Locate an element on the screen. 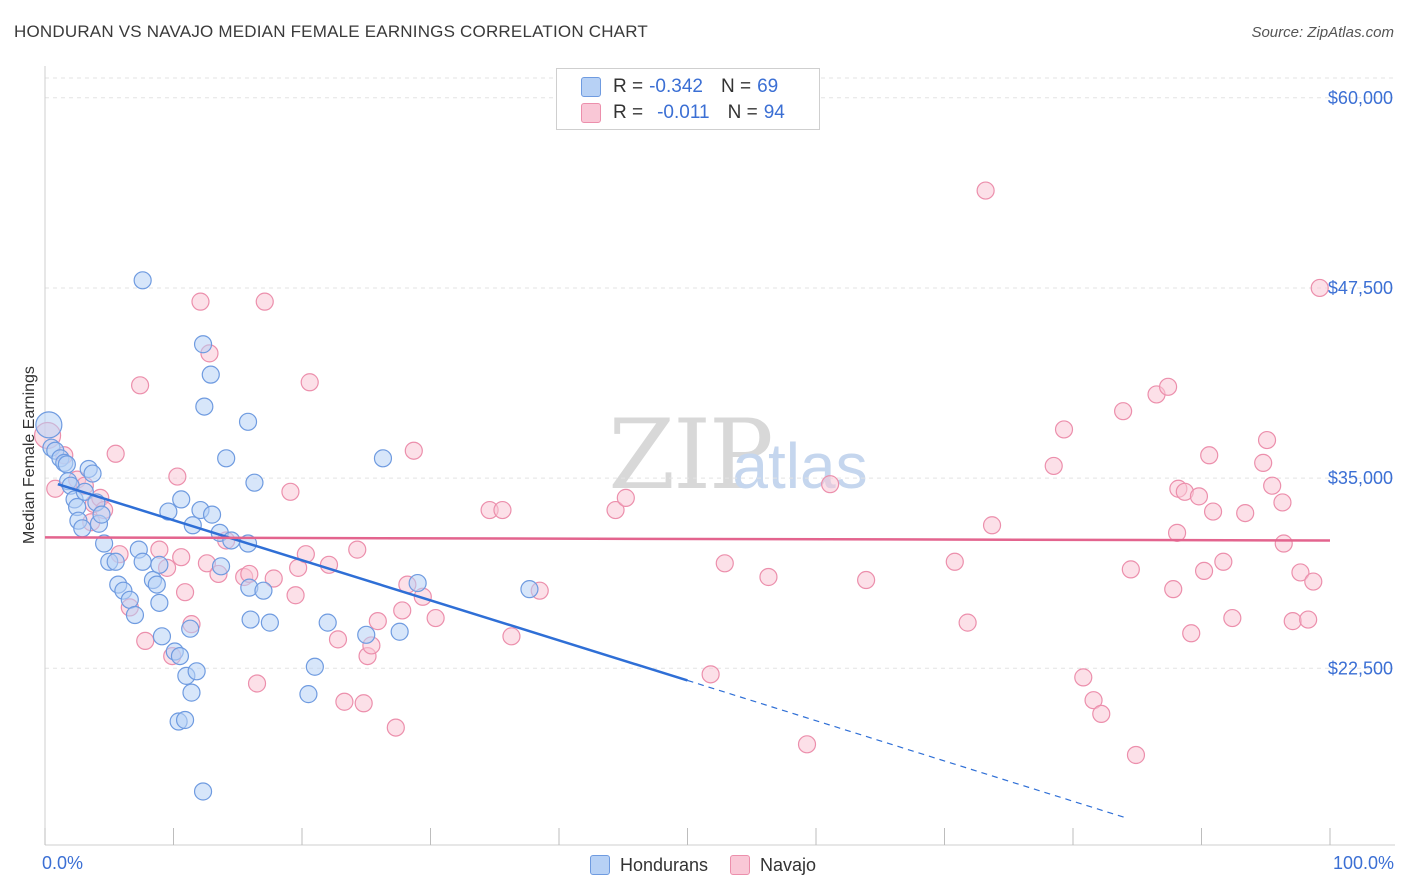 The height and width of the screenshot is (892, 1406). honduran-trend-line is located at coordinates (372, 582).